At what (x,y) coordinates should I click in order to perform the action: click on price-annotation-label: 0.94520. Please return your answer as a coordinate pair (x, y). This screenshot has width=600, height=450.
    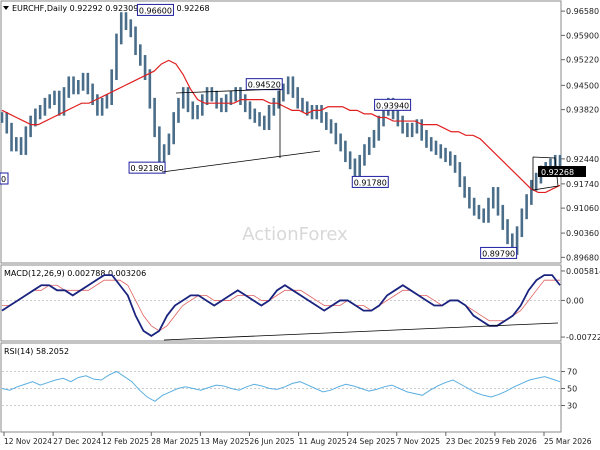
    Looking at the image, I should click on (264, 85).